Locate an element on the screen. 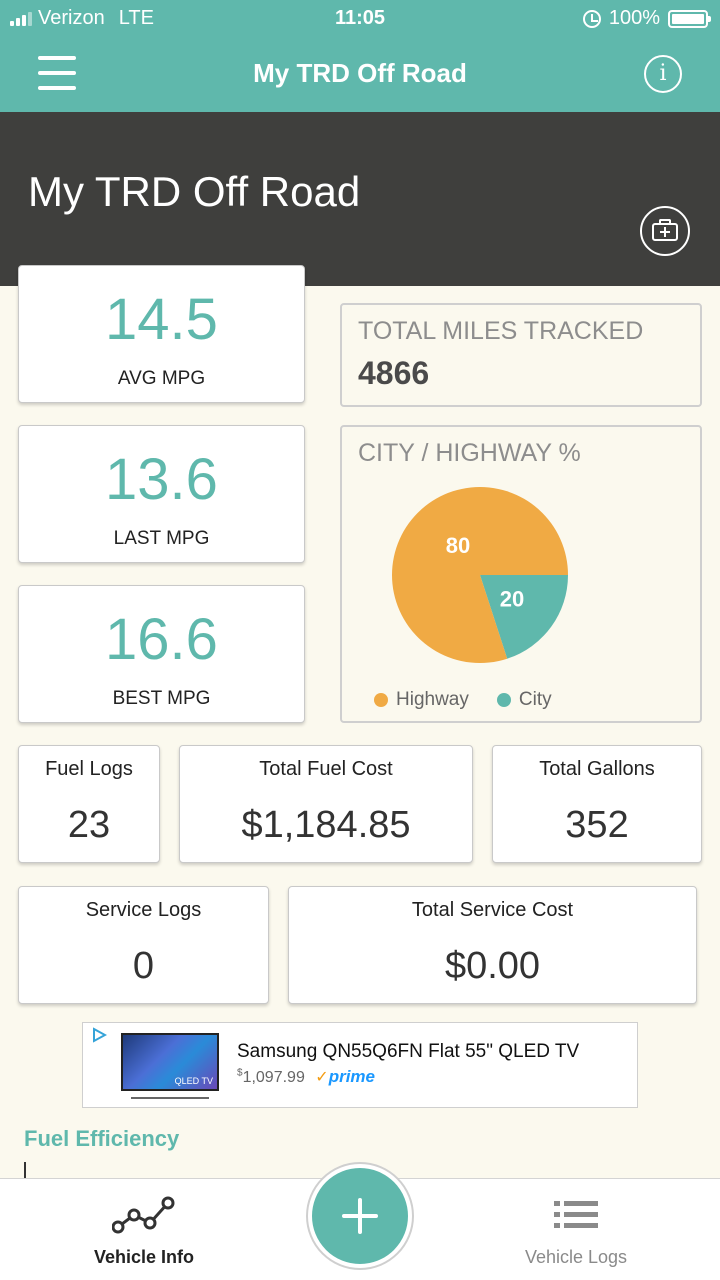 Image resolution: width=720 pixels, height=1280 pixels. ad-title: Samsung QN55Q6FN Flat 55" QLED TV is located at coordinates (408, 1051).